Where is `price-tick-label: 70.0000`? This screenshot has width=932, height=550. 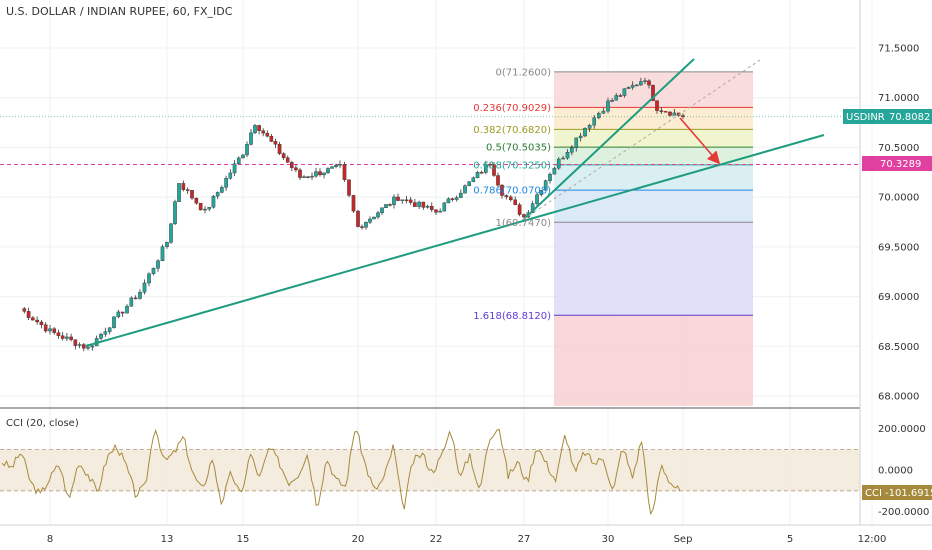 price-tick-label: 70.0000 is located at coordinates (898, 198).